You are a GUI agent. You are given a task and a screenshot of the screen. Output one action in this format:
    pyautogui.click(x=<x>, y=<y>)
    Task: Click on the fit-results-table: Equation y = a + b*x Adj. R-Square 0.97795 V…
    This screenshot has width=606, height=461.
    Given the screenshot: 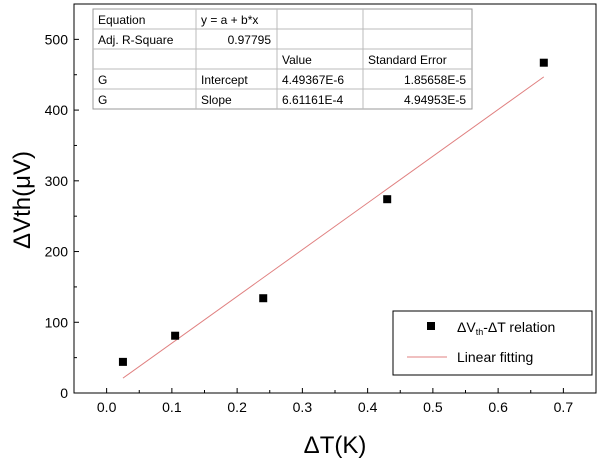 What is the action you would take?
    pyautogui.click(x=282, y=59)
    